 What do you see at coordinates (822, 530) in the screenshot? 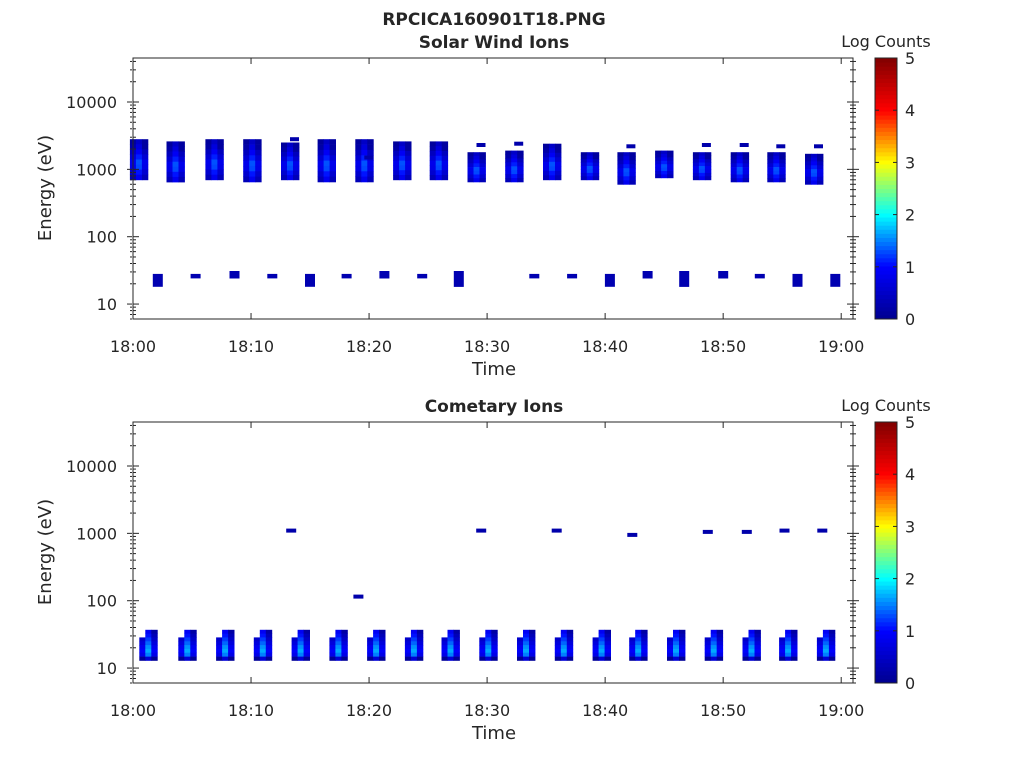
I see `isolated-count` at bounding box center [822, 530].